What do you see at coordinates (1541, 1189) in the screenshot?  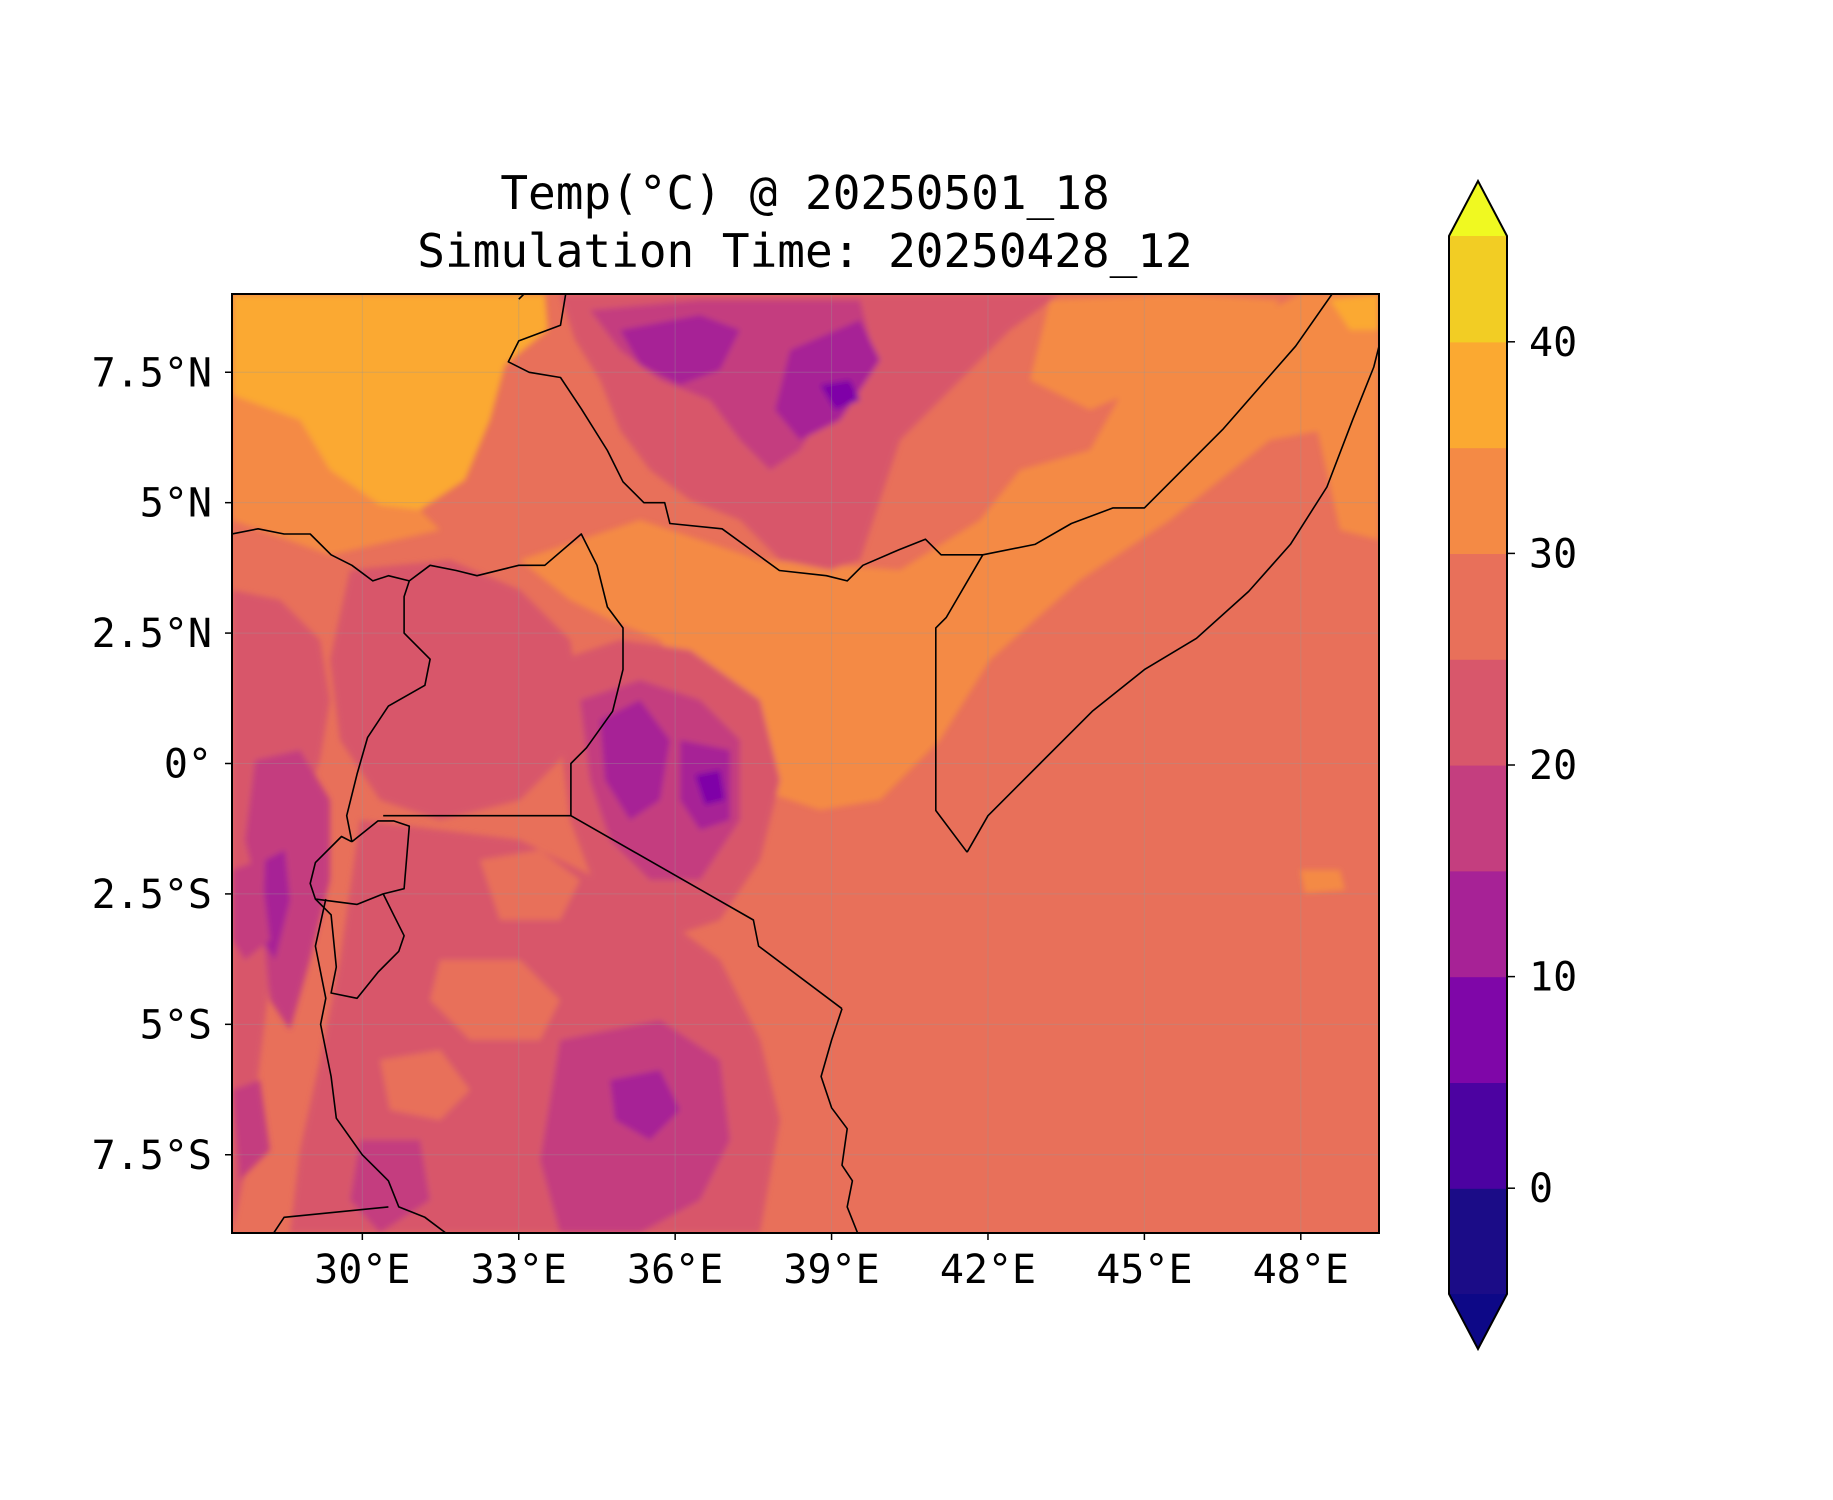 I see `colorbar-tick-label: 0` at bounding box center [1541, 1189].